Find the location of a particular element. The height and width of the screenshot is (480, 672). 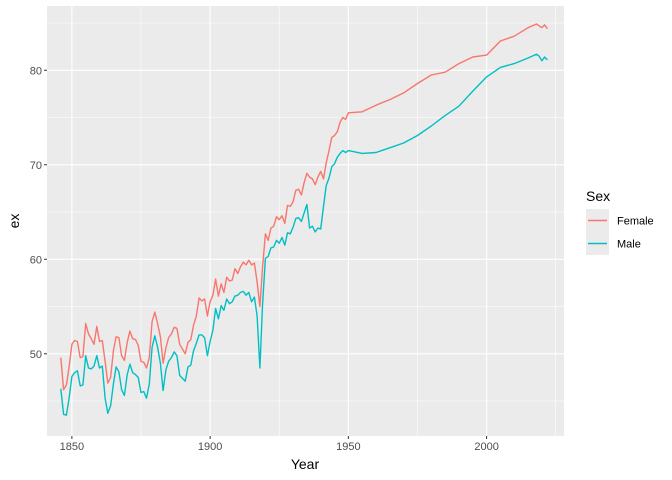

legend-label-male: Male is located at coordinates (629, 245).